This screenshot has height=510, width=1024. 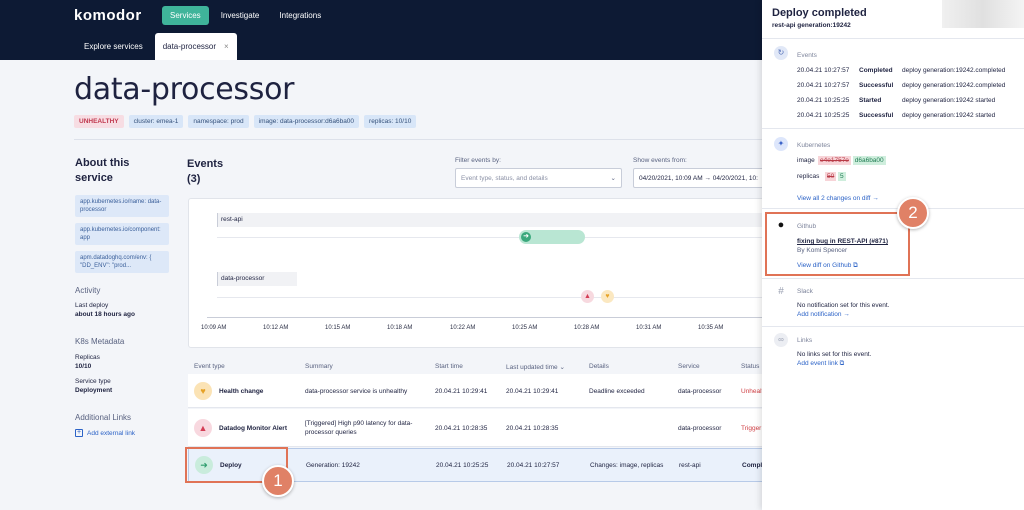 I want to click on label-chip: app.kubernetes.io/name: data-processor, so click(x=122, y=206).